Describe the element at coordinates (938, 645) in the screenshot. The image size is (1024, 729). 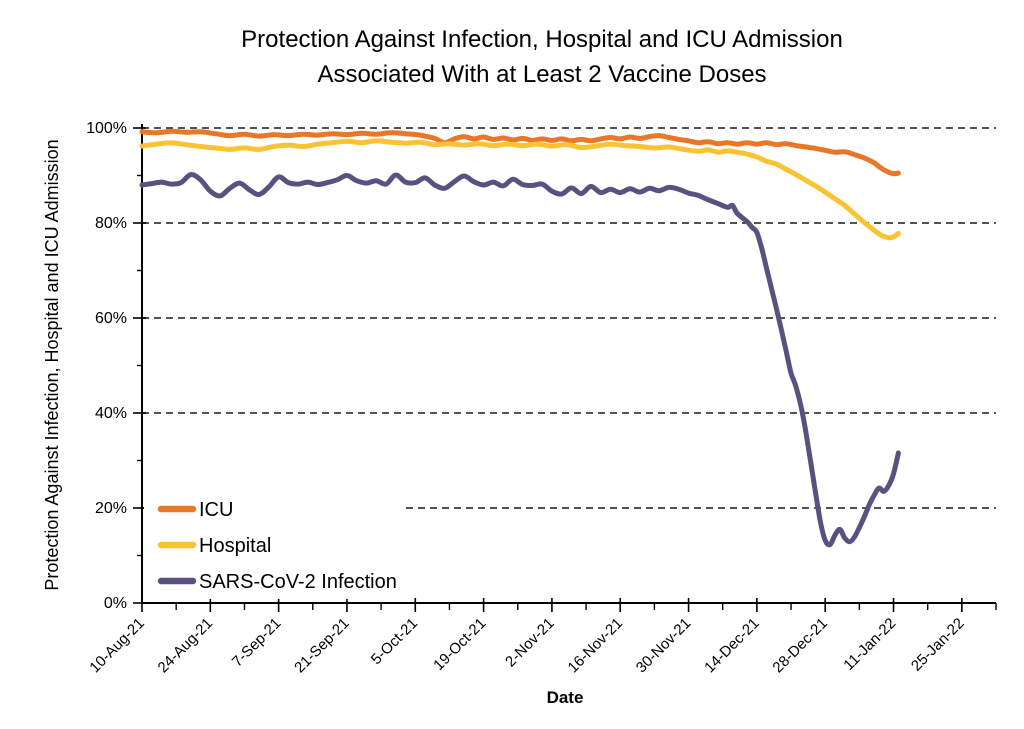
I see `x-tick-label: 25-Jan-22` at that location.